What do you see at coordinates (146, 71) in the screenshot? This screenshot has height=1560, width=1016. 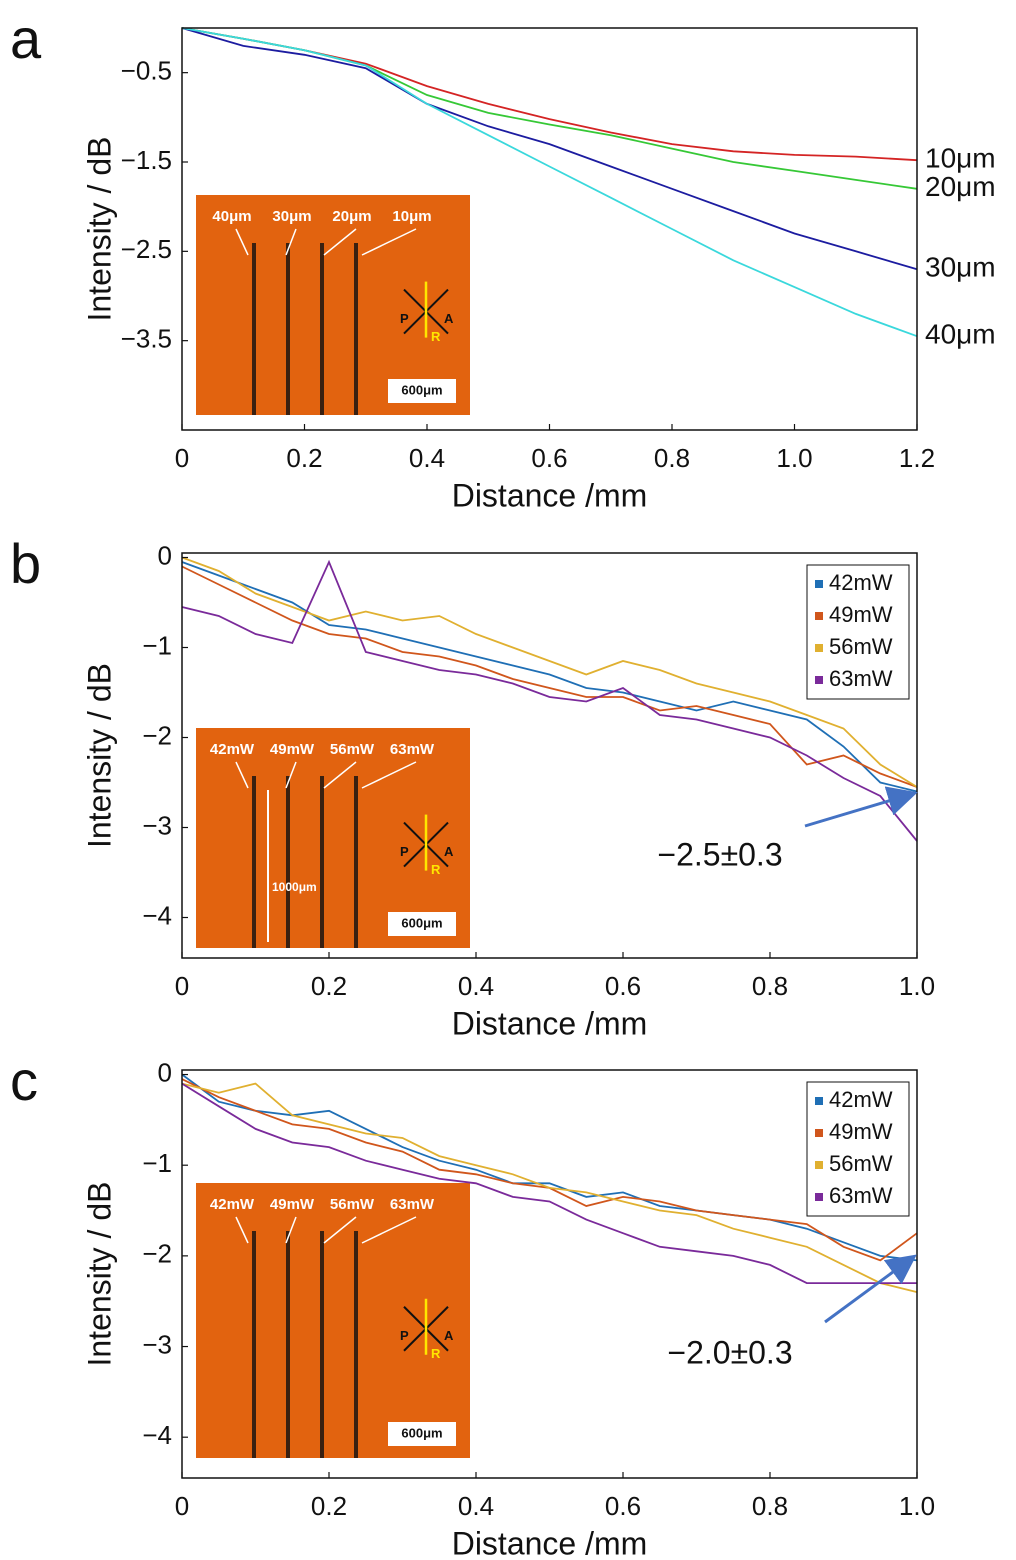 I see `y-tick-label: −0.5` at bounding box center [146, 71].